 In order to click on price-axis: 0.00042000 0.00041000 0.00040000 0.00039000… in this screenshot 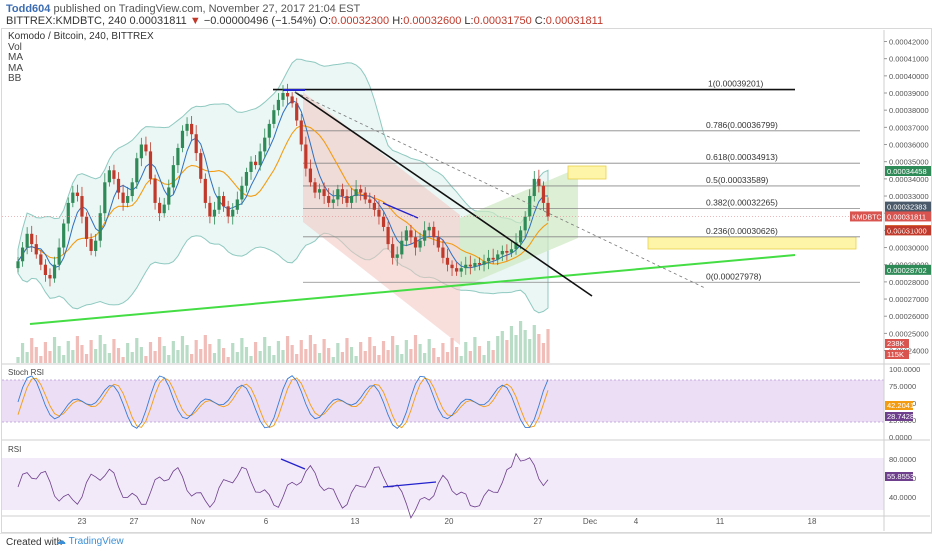, I will do `click(890, 280)`.